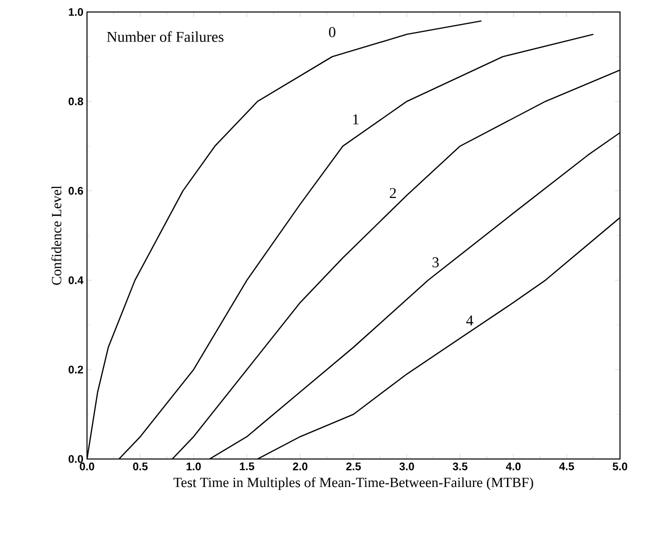 This screenshot has height=552, width=645. What do you see at coordinates (460, 466) in the screenshot?
I see `x-tick-label: 3.5` at bounding box center [460, 466].